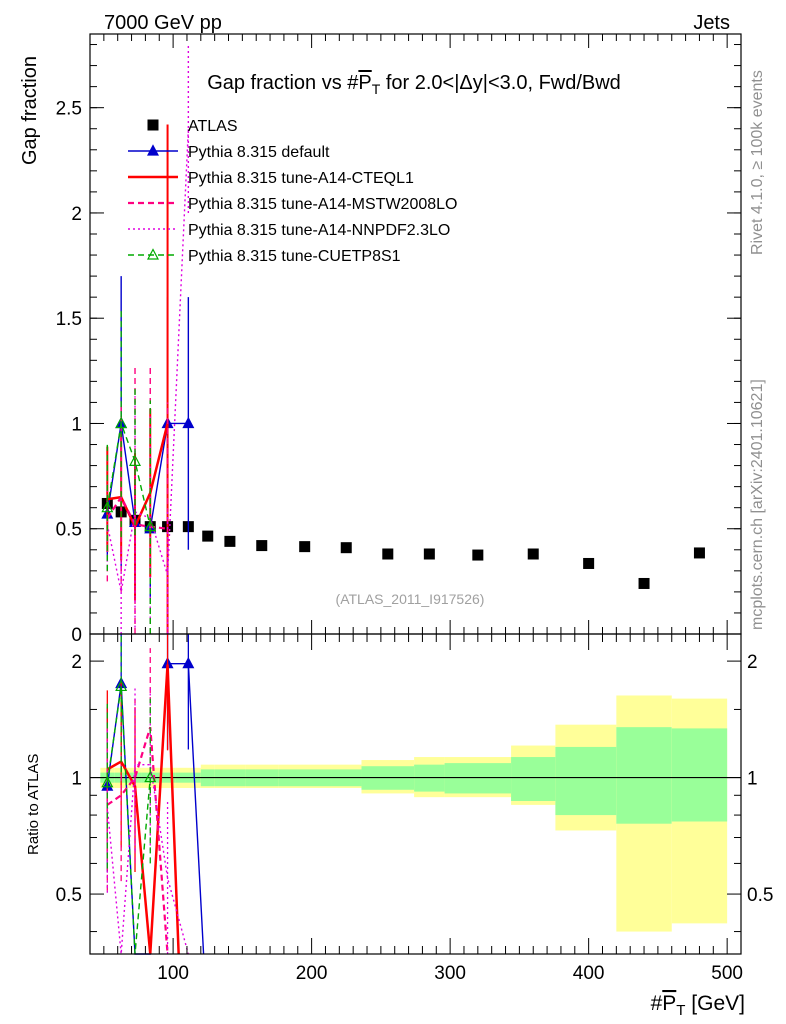 This screenshot has width=786, height=1024. Describe the element at coordinates (283, 83) in the screenshot. I see `title-pre: Gap fraction vs #` at that location.